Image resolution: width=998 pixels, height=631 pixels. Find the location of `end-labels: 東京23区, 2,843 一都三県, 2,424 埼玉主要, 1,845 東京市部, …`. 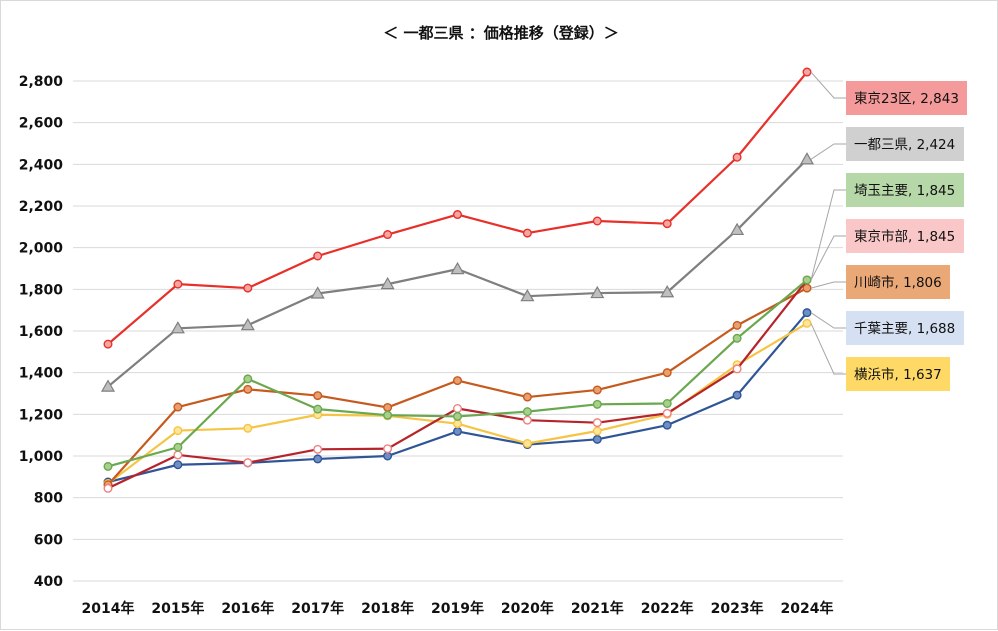

end-labels: 東京23区, 2,843 一都三県, 2,424 埼玉主要, 1,845 東京市部, … is located at coordinates (906, 236).